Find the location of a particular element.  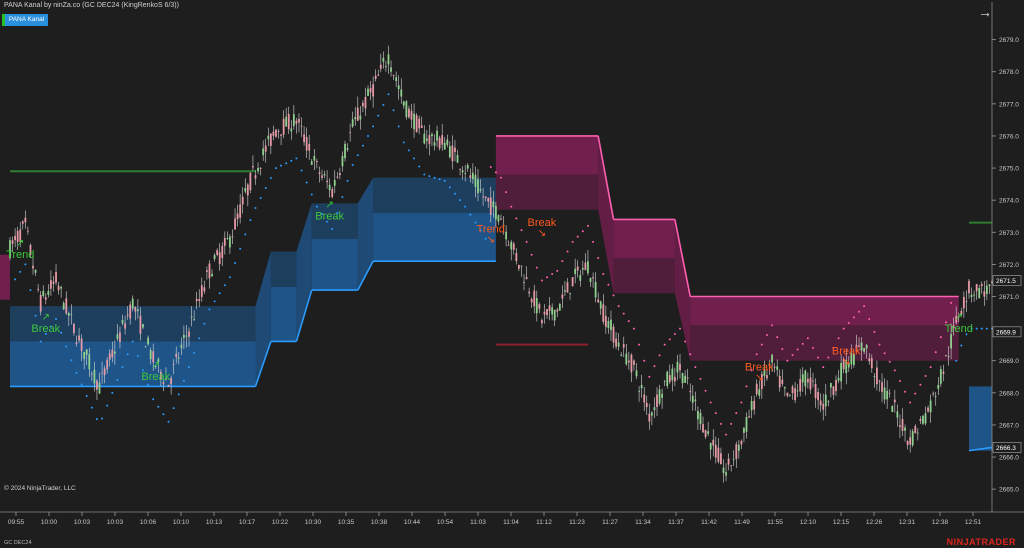

x-tick-label: 11:34 is located at coordinates (643, 522).